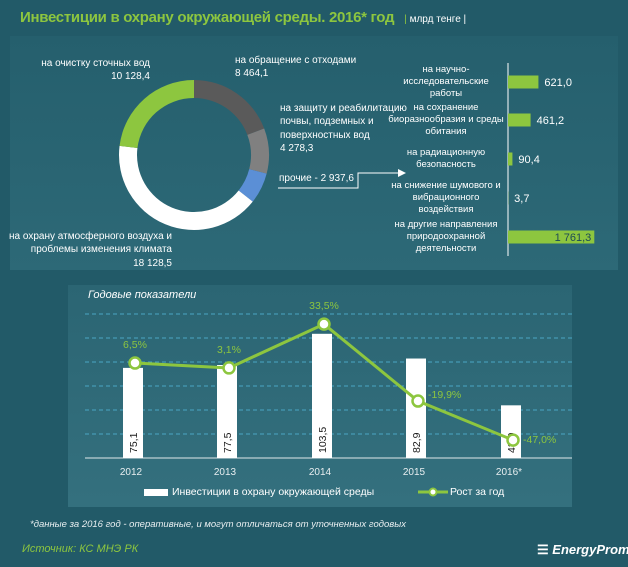 The image size is (628, 567). I want to click on arrow-icon, so click(402, 173).